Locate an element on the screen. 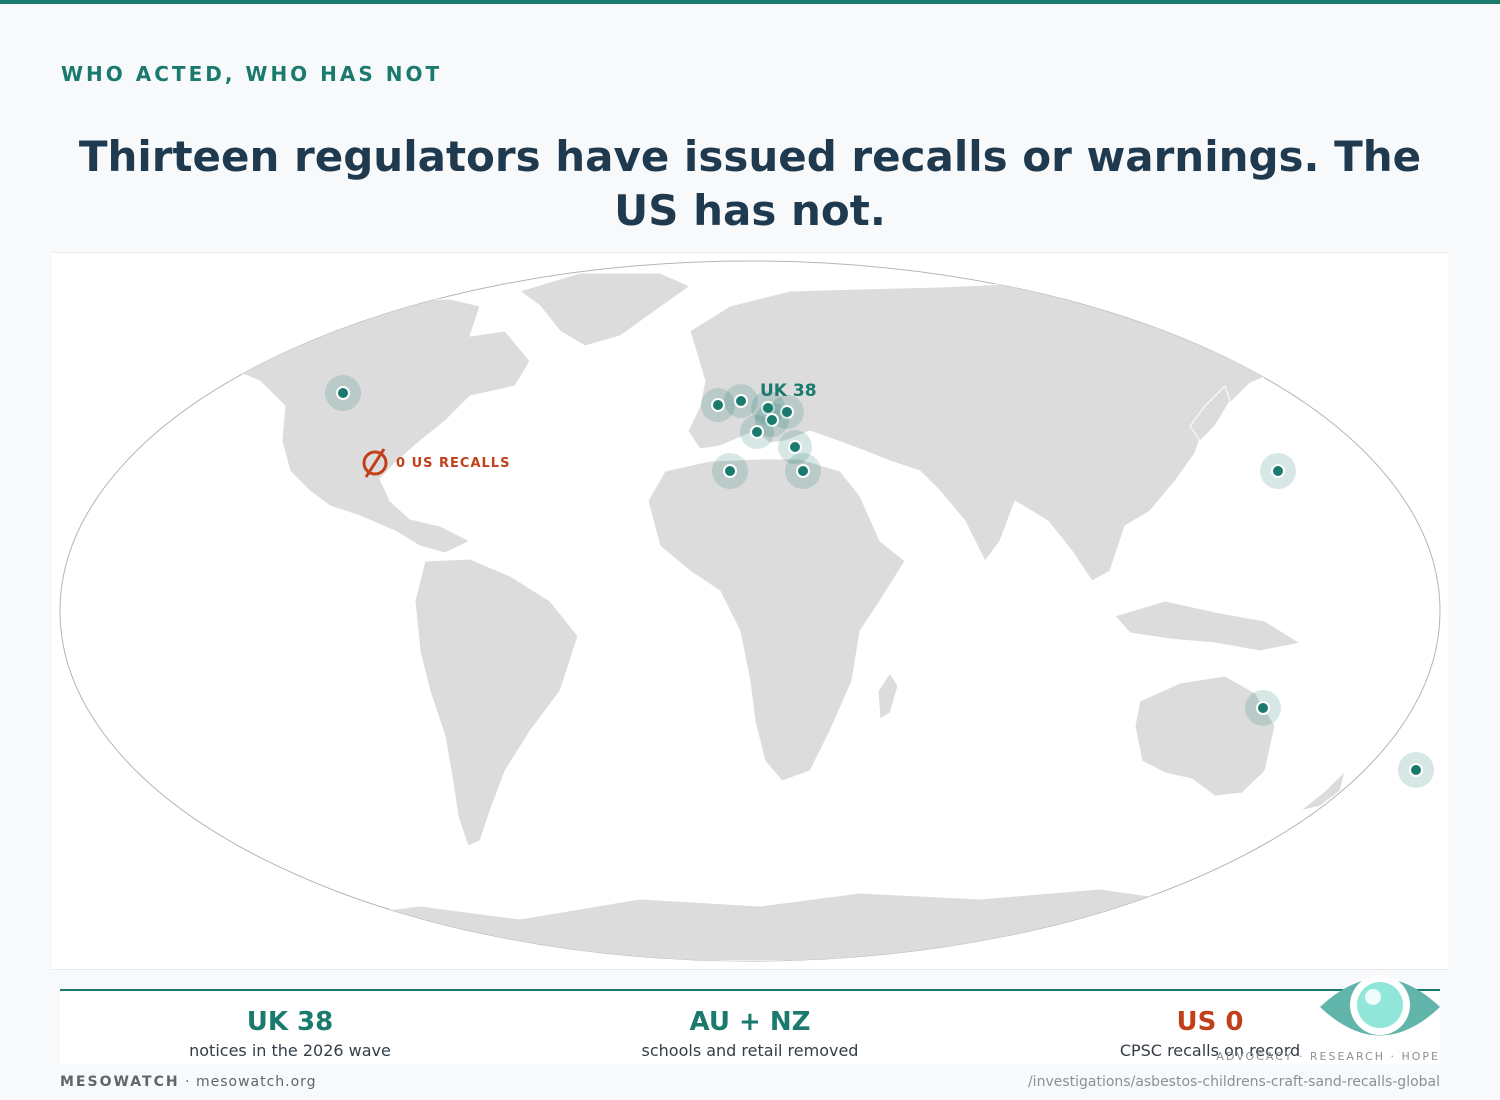  marker-egypt is located at coordinates (803, 471).